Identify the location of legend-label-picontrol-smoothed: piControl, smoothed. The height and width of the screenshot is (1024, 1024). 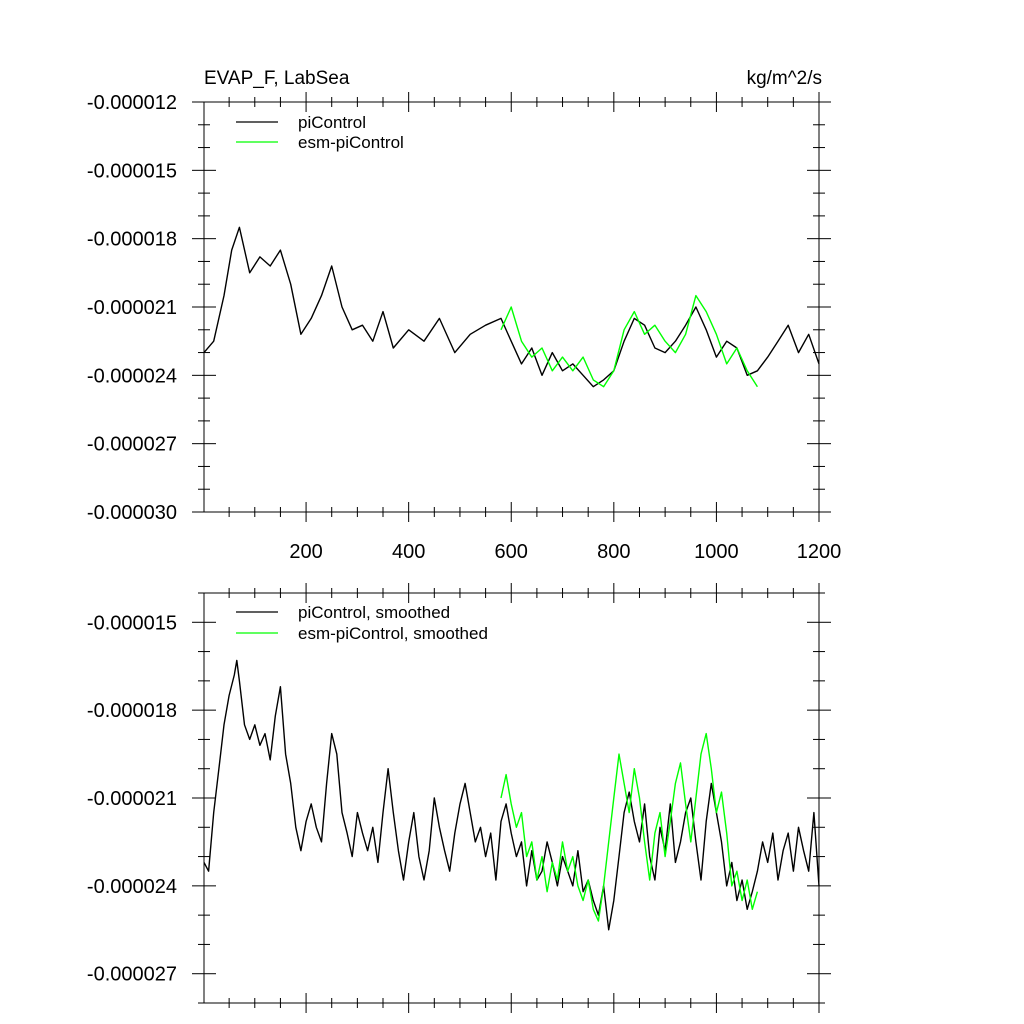
(374, 612).